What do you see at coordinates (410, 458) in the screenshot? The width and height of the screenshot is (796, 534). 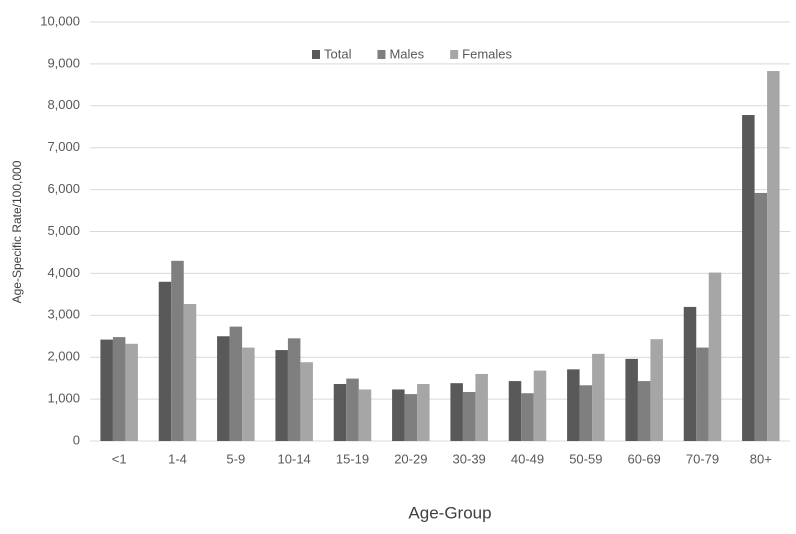 I see `x-tick-label: 20-29` at bounding box center [410, 458].